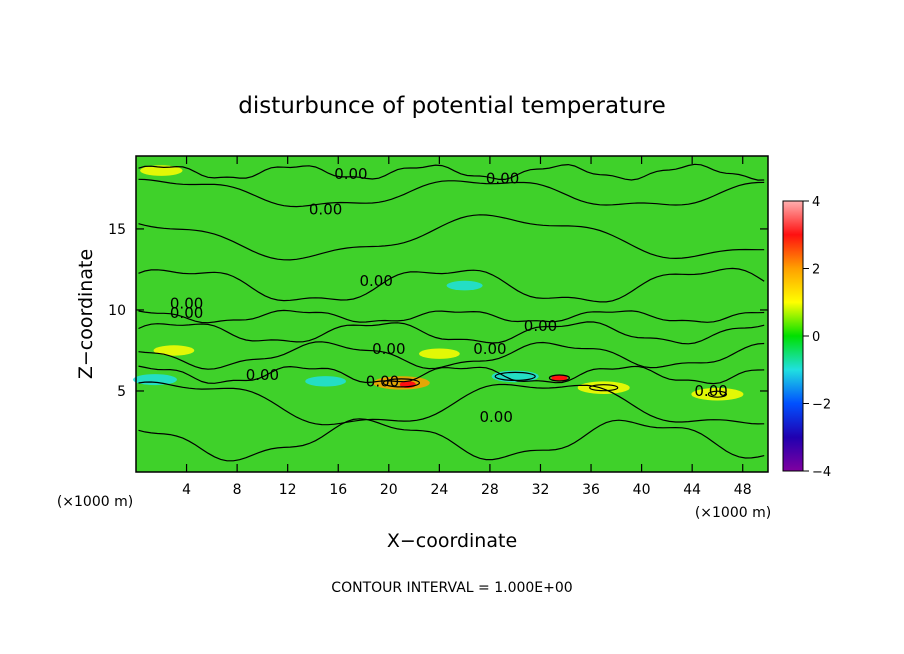  Describe the element at coordinates (733, 513) in the screenshot. I see `x-unit-right: (×1000 m)` at that location.